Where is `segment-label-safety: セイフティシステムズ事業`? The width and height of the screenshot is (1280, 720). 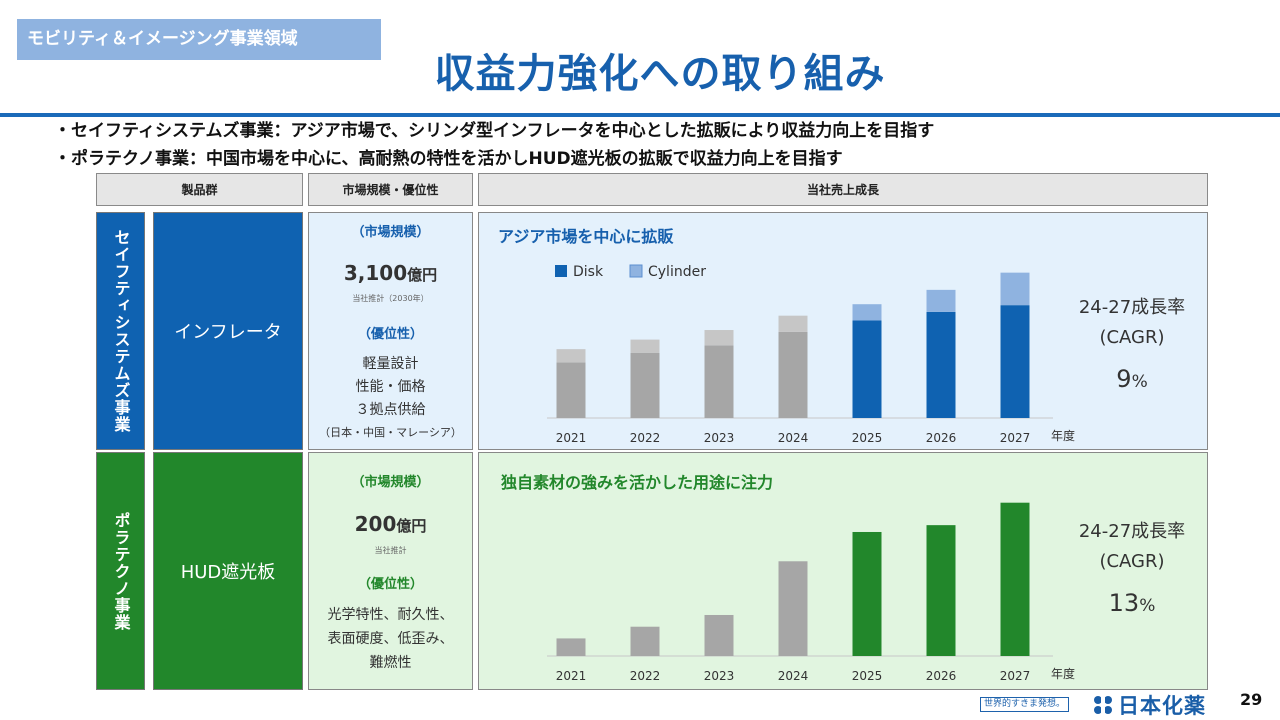 segment-label-safety: セイフティシステムズ事業 is located at coordinates (120, 331).